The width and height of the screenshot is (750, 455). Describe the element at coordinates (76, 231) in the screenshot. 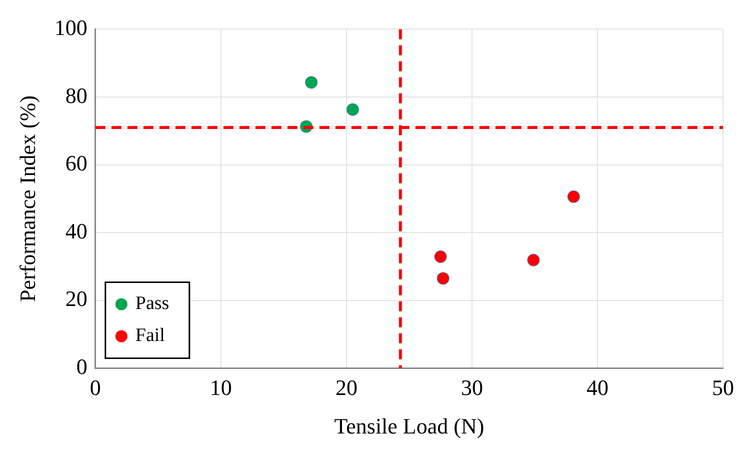

I see `y-tick-label: 40` at that location.